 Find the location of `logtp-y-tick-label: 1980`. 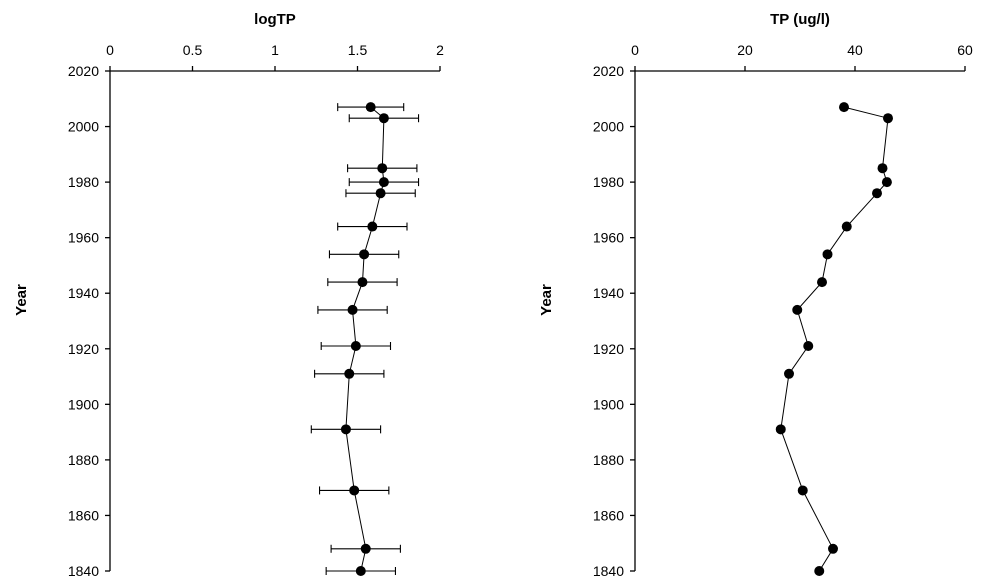

logtp-y-tick-label: 1980 is located at coordinates (83, 182).